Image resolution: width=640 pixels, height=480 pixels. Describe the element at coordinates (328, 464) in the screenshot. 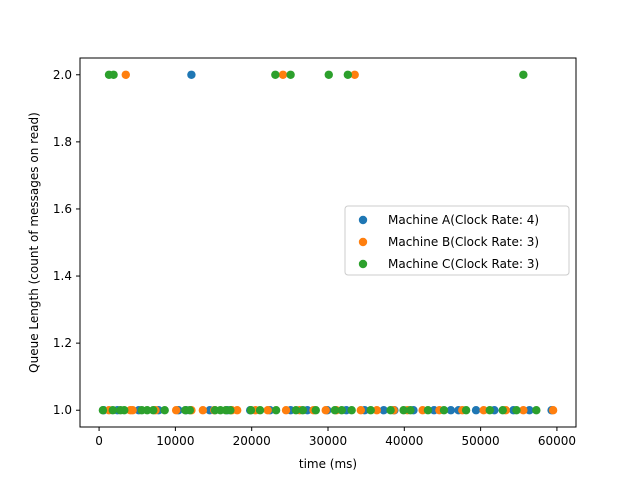

I see `x-axis-label: time (ms)` at that location.